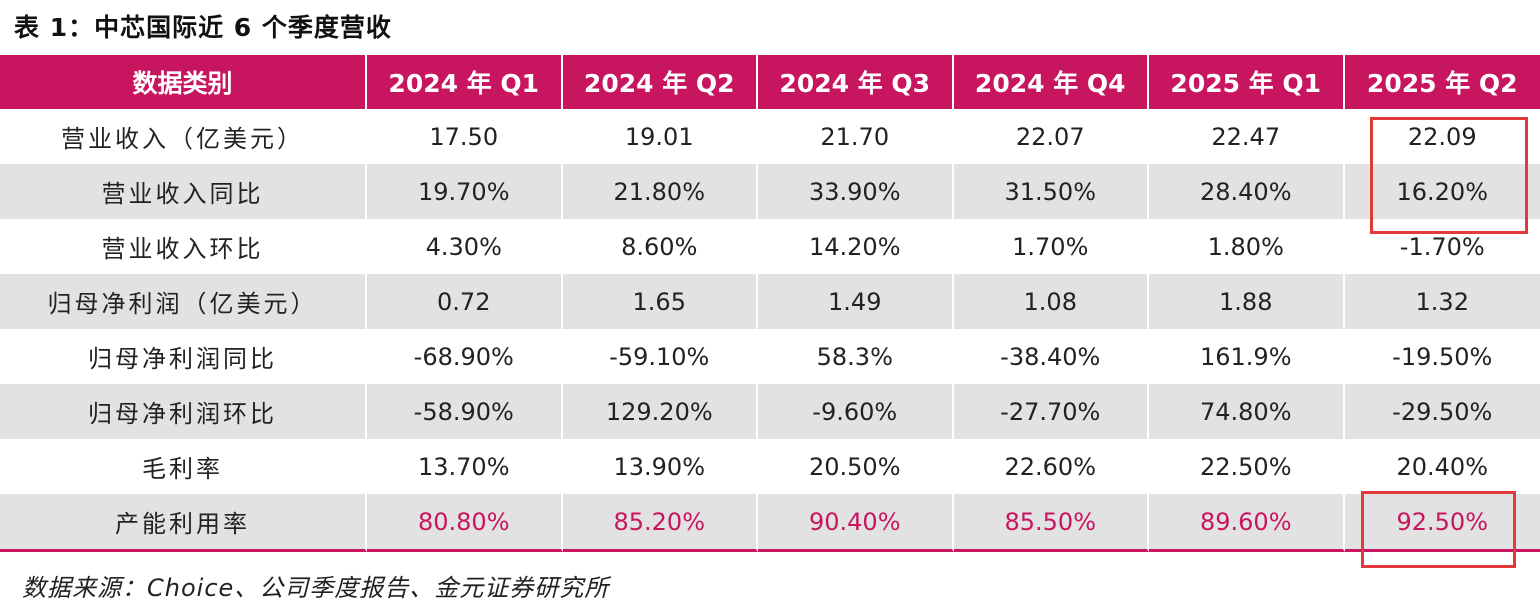 The image size is (1540, 610). I want to click on table-cell: -38.40%, so click(1051, 356).